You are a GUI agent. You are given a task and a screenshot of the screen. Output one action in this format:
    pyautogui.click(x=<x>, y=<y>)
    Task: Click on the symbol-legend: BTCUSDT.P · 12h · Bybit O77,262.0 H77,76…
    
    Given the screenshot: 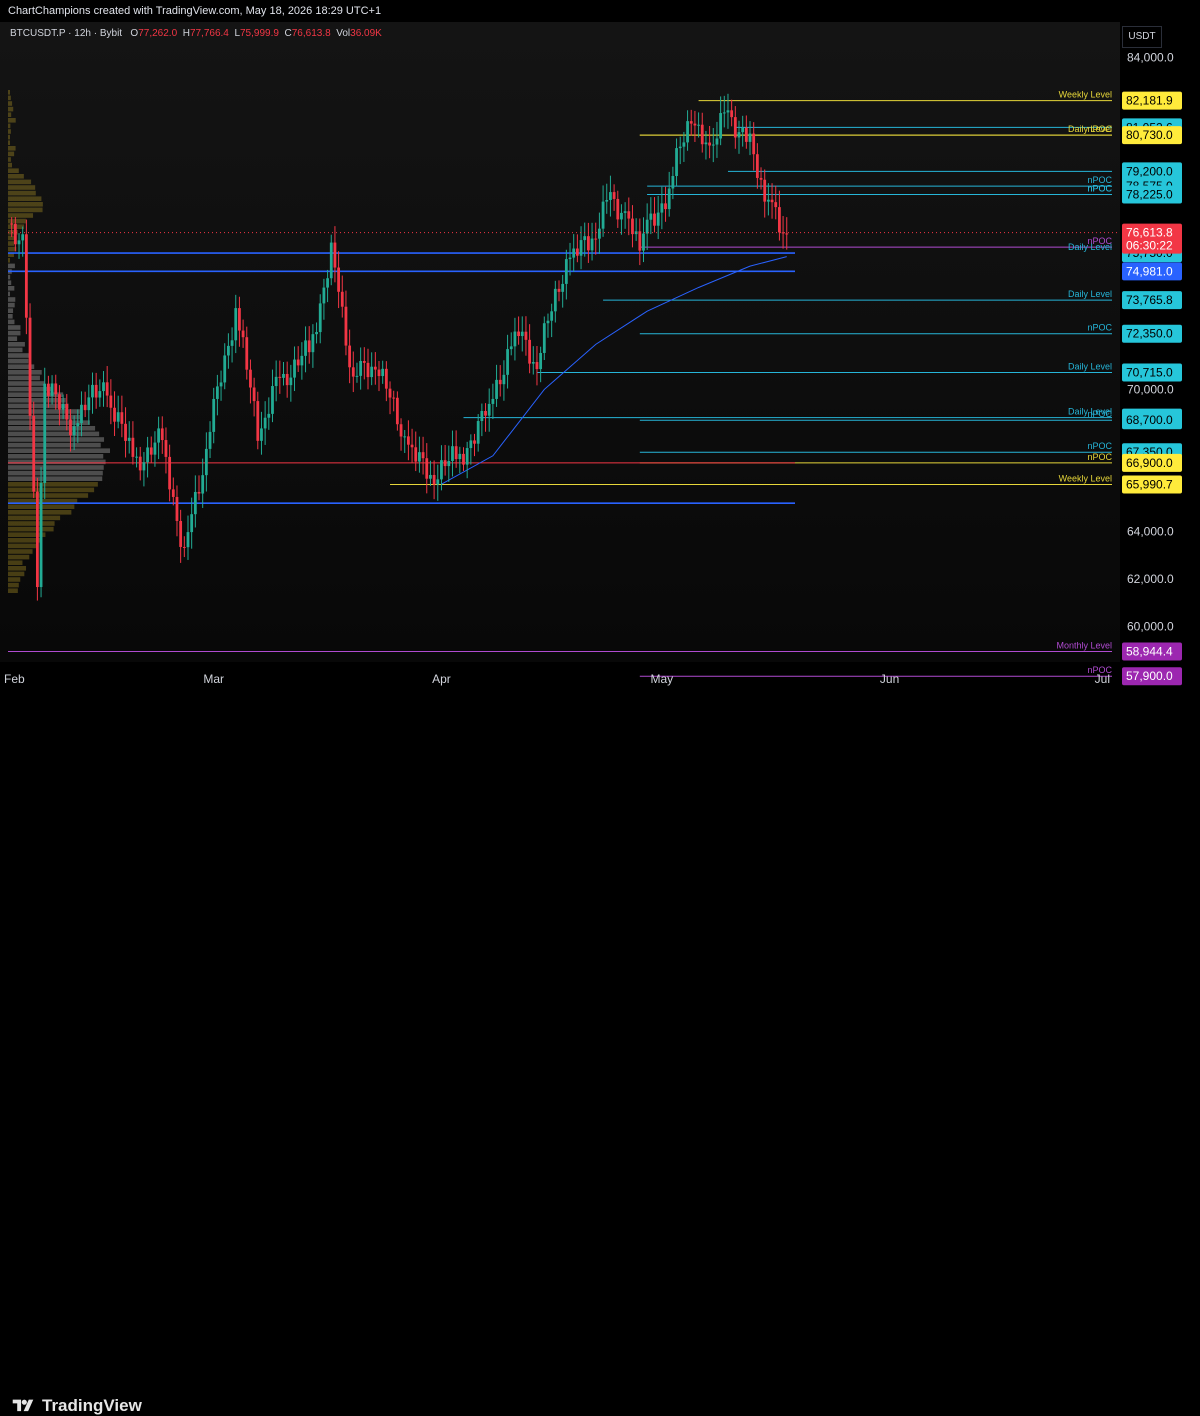 What is the action you would take?
    pyautogui.click(x=196, y=33)
    